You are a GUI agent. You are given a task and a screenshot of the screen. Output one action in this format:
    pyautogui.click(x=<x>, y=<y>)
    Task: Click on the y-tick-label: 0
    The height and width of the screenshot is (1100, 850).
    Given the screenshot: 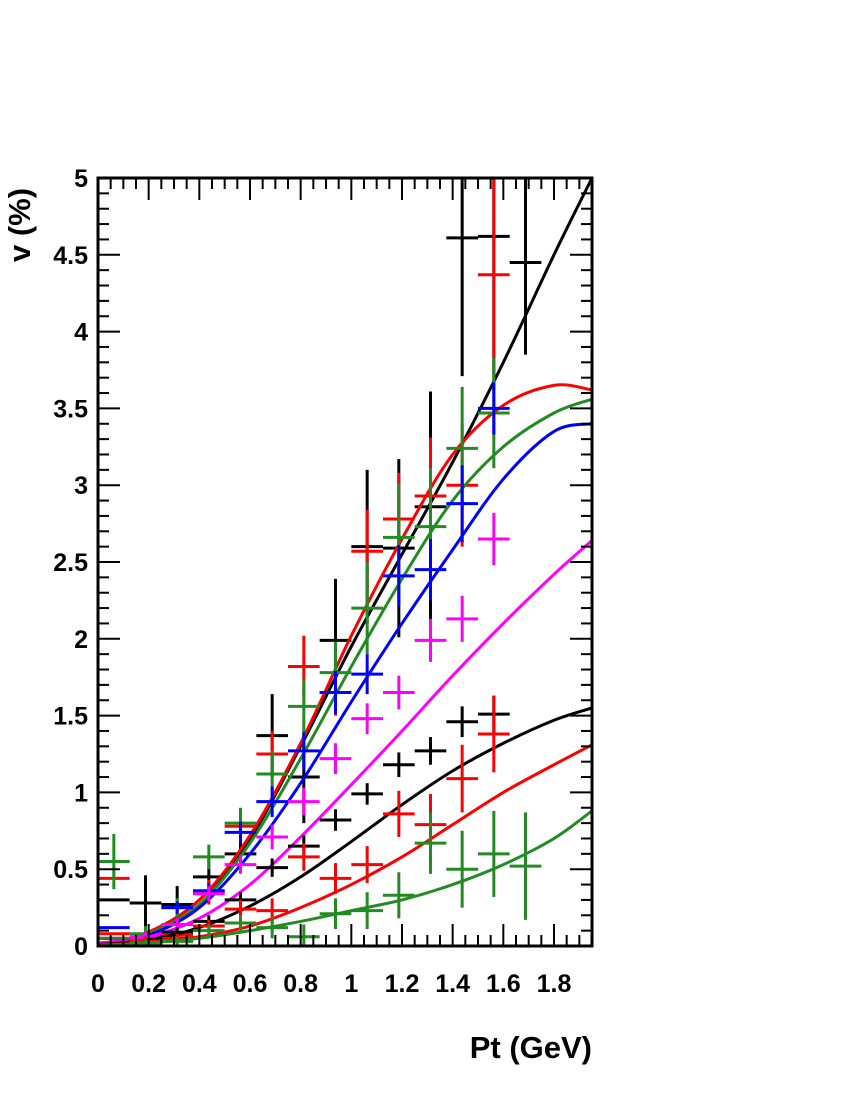 What is the action you would take?
    pyautogui.click(x=81, y=947)
    